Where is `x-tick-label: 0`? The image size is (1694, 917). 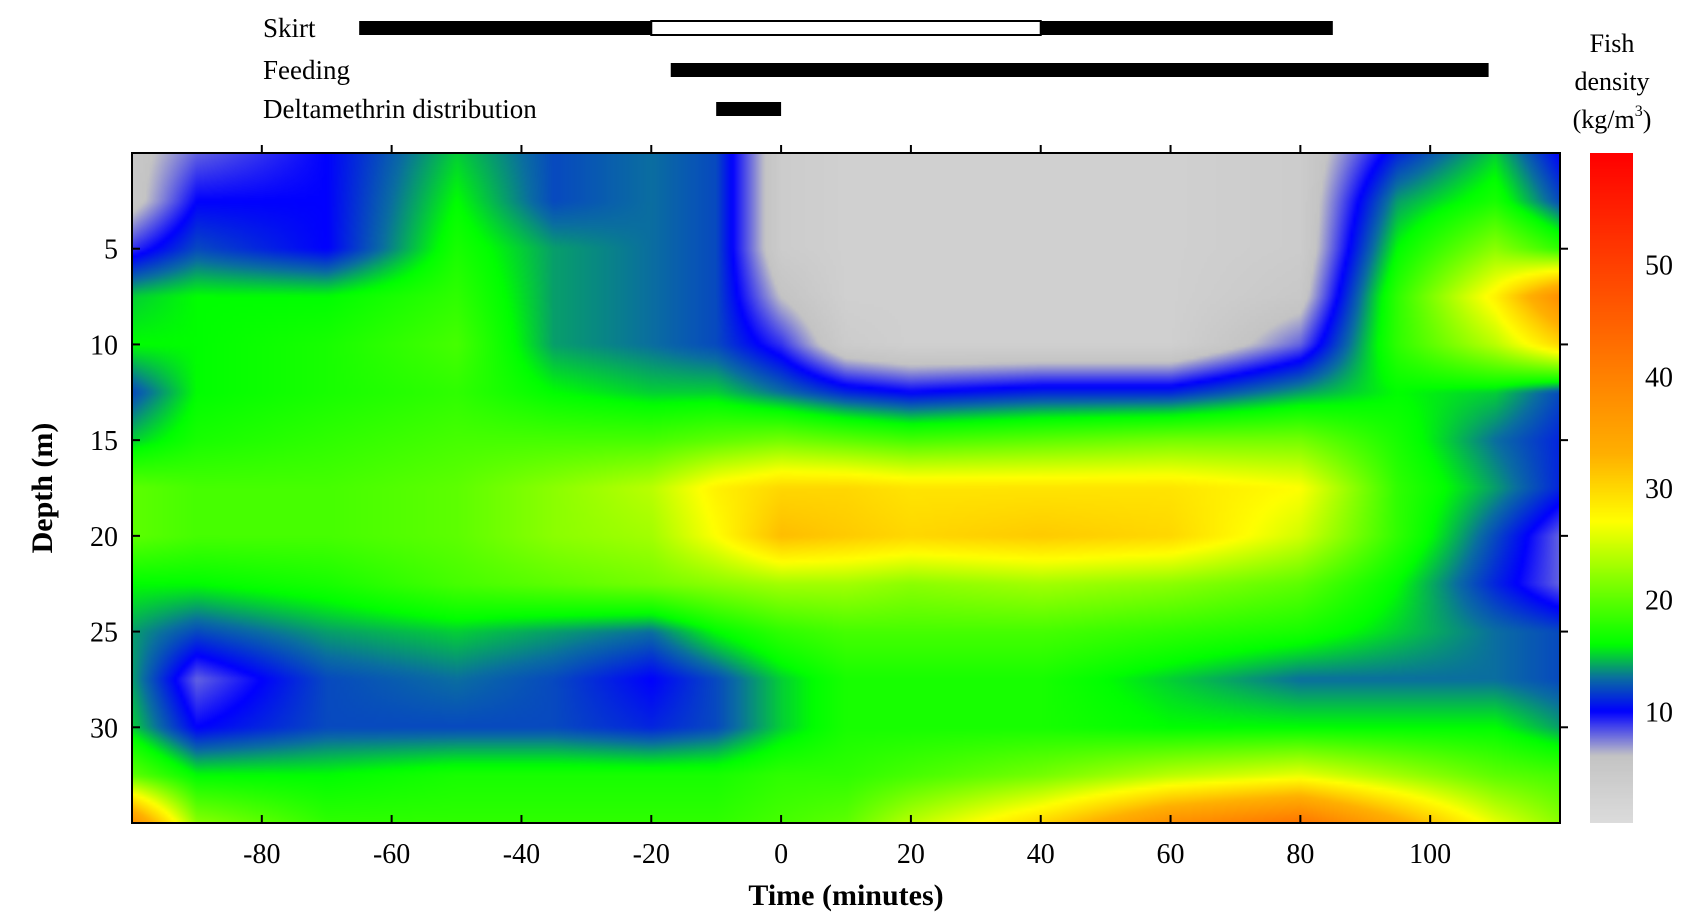 x-tick-label: 0 is located at coordinates (781, 854).